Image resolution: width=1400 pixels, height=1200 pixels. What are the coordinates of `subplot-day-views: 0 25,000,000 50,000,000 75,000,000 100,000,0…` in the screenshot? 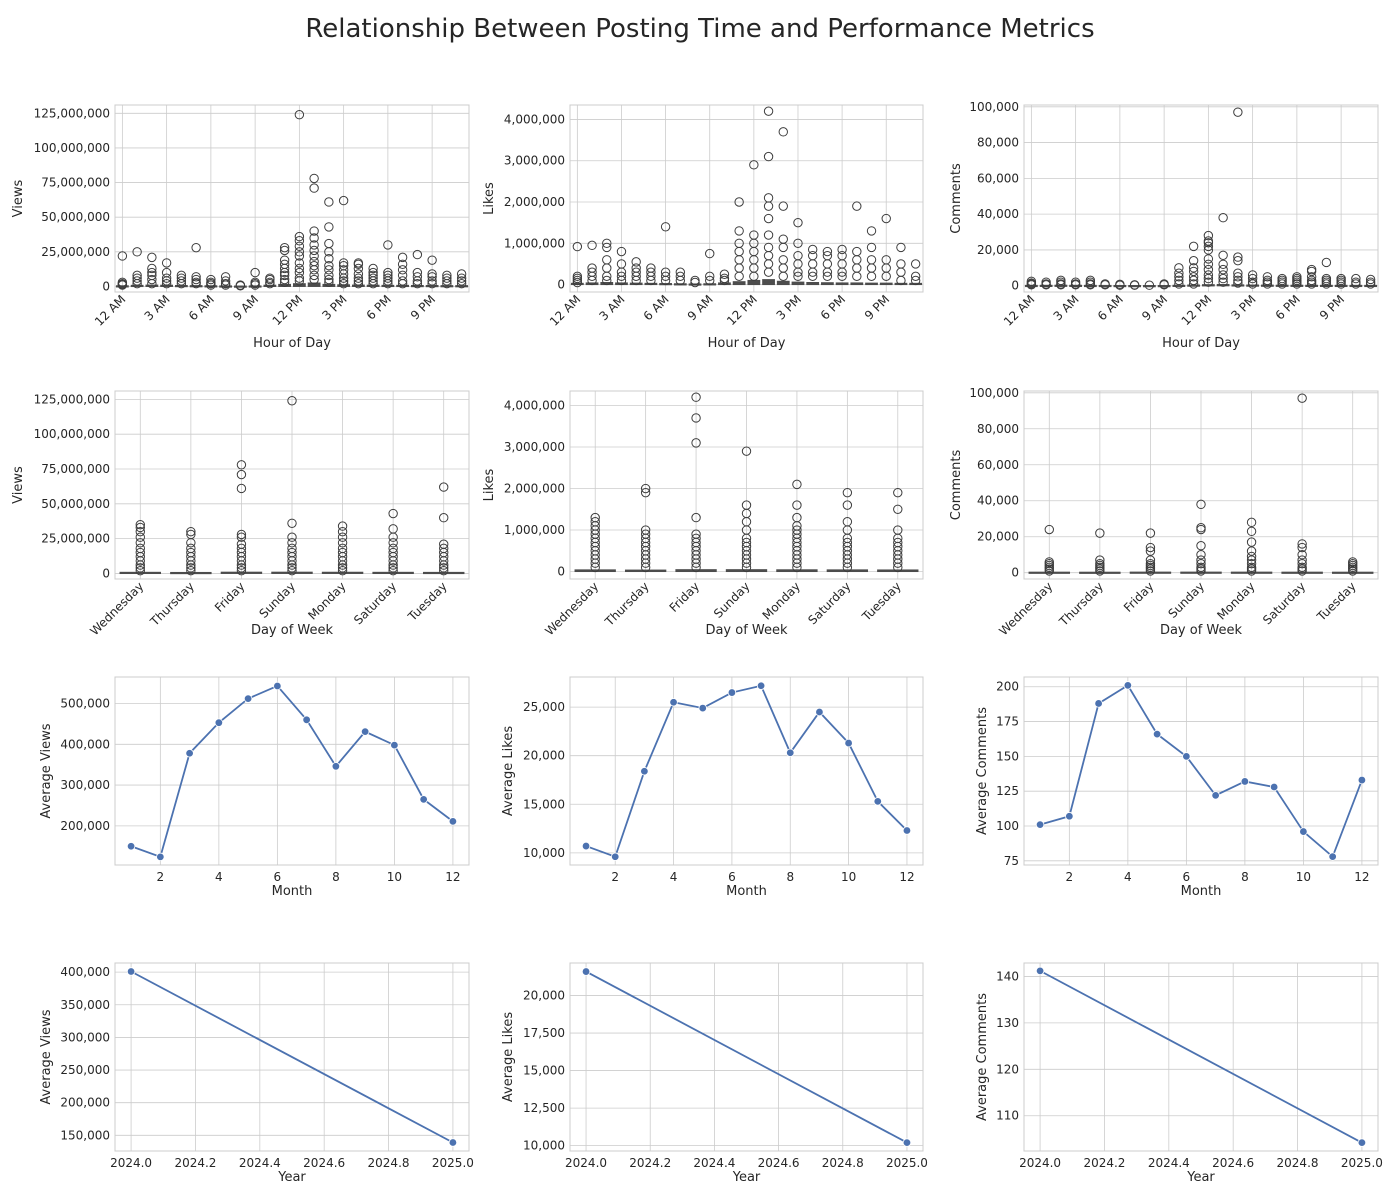 It's located at (240, 514).